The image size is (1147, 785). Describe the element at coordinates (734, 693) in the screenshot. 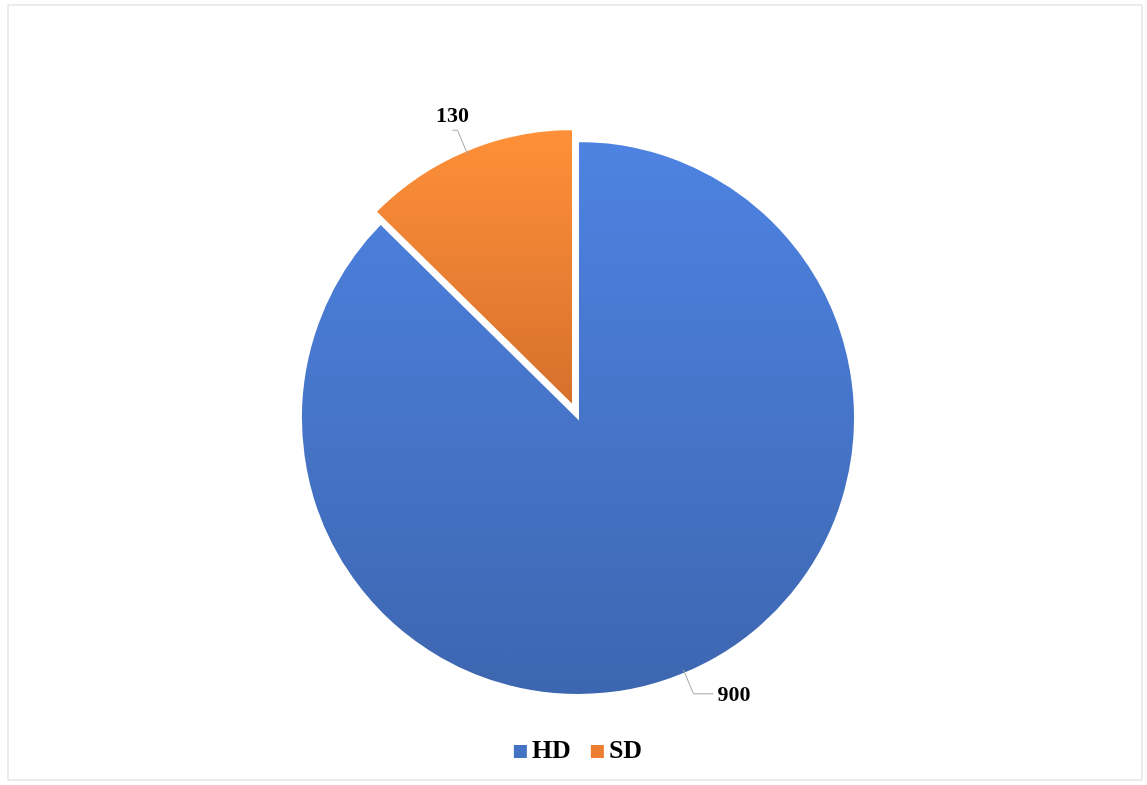

I see `data-label: 900` at that location.